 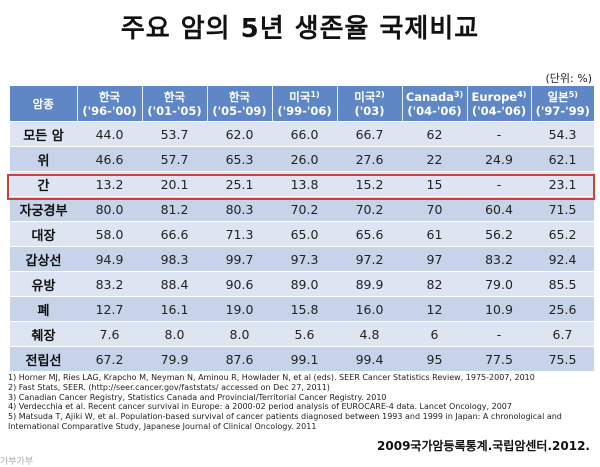 What do you see at coordinates (43, 259) in the screenshot?
I see `cancer-type-cell: 갑상선` at bounding box center [43, 259].